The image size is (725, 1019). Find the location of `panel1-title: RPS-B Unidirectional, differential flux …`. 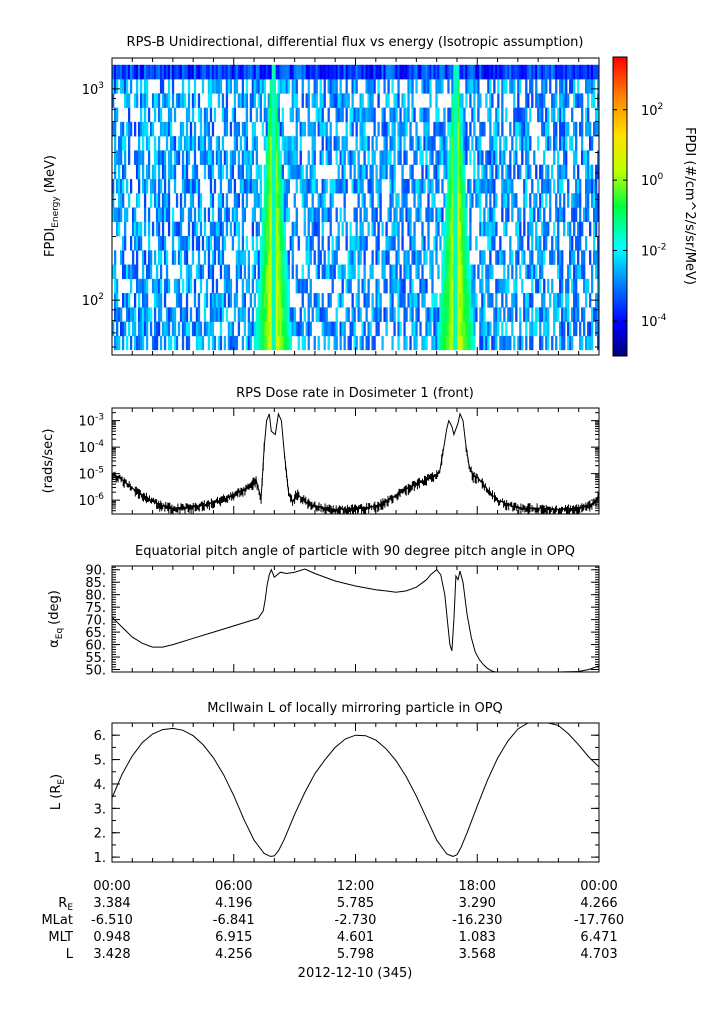

panel1-title: RPS-B Unidirectional, differential flux … is located at coordinates (355, 42).